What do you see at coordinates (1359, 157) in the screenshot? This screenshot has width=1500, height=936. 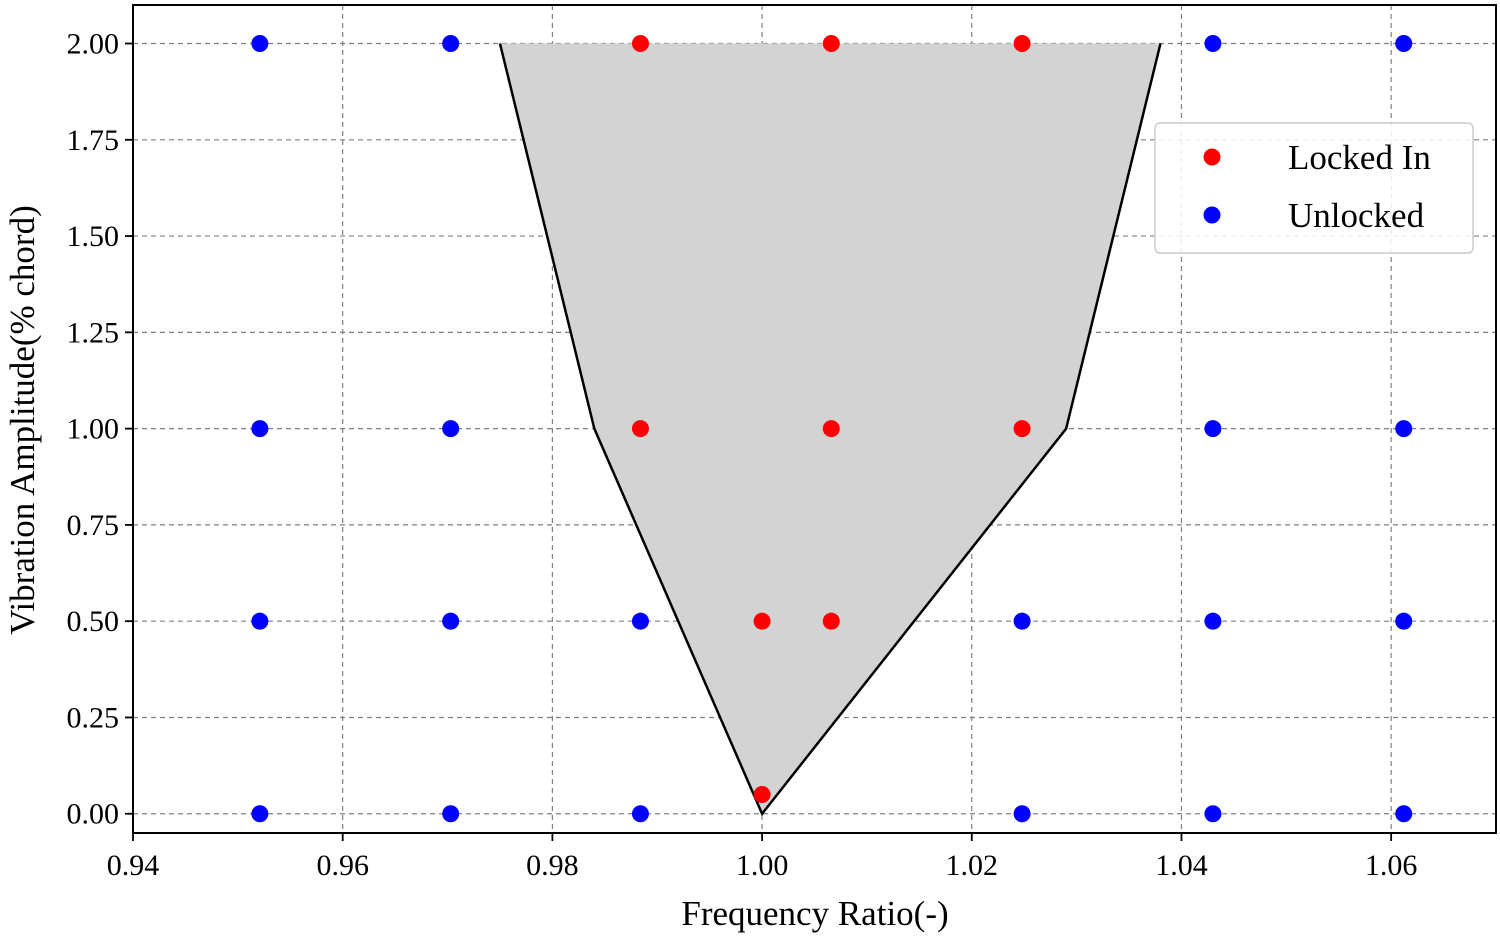 I see `legend-label: Locked In` at bounding box center [1359, 157].